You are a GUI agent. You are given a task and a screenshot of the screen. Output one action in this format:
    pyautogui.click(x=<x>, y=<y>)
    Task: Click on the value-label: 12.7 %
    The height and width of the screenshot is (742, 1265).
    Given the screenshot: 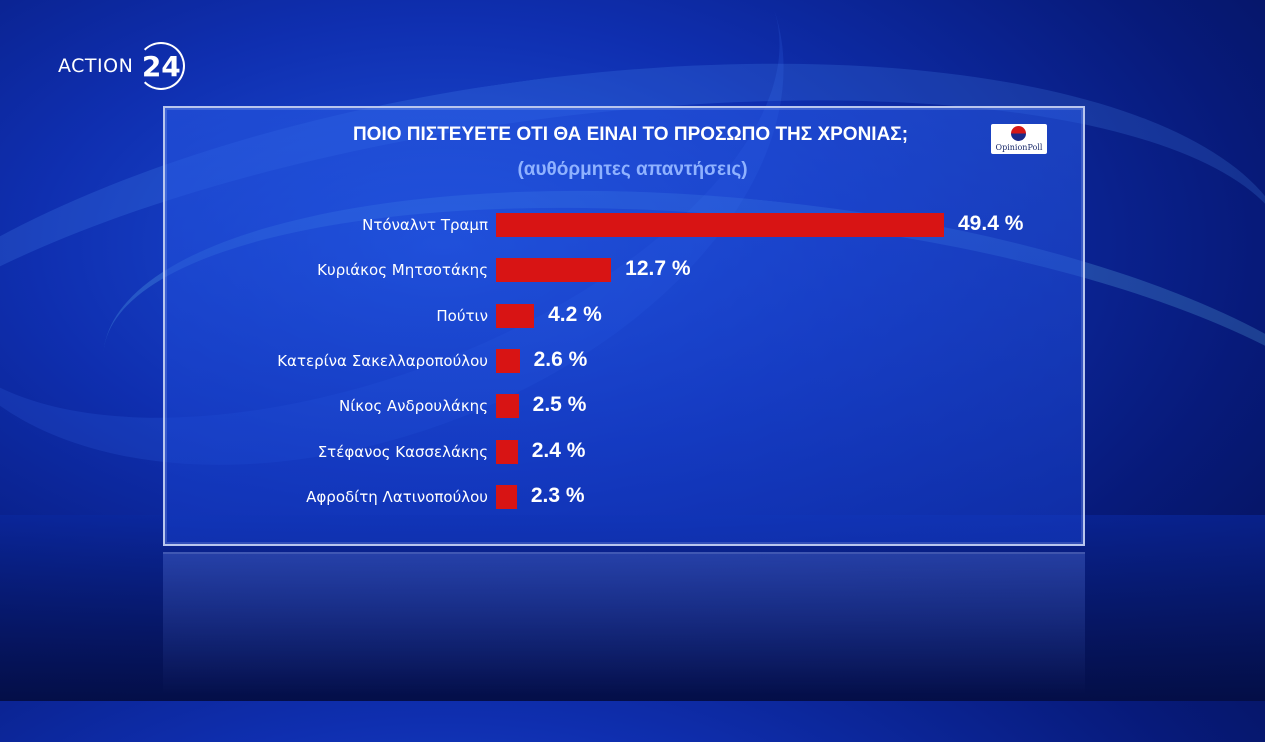 What is the action you would take?
    pyautogui.click(x=658, y=269)
    